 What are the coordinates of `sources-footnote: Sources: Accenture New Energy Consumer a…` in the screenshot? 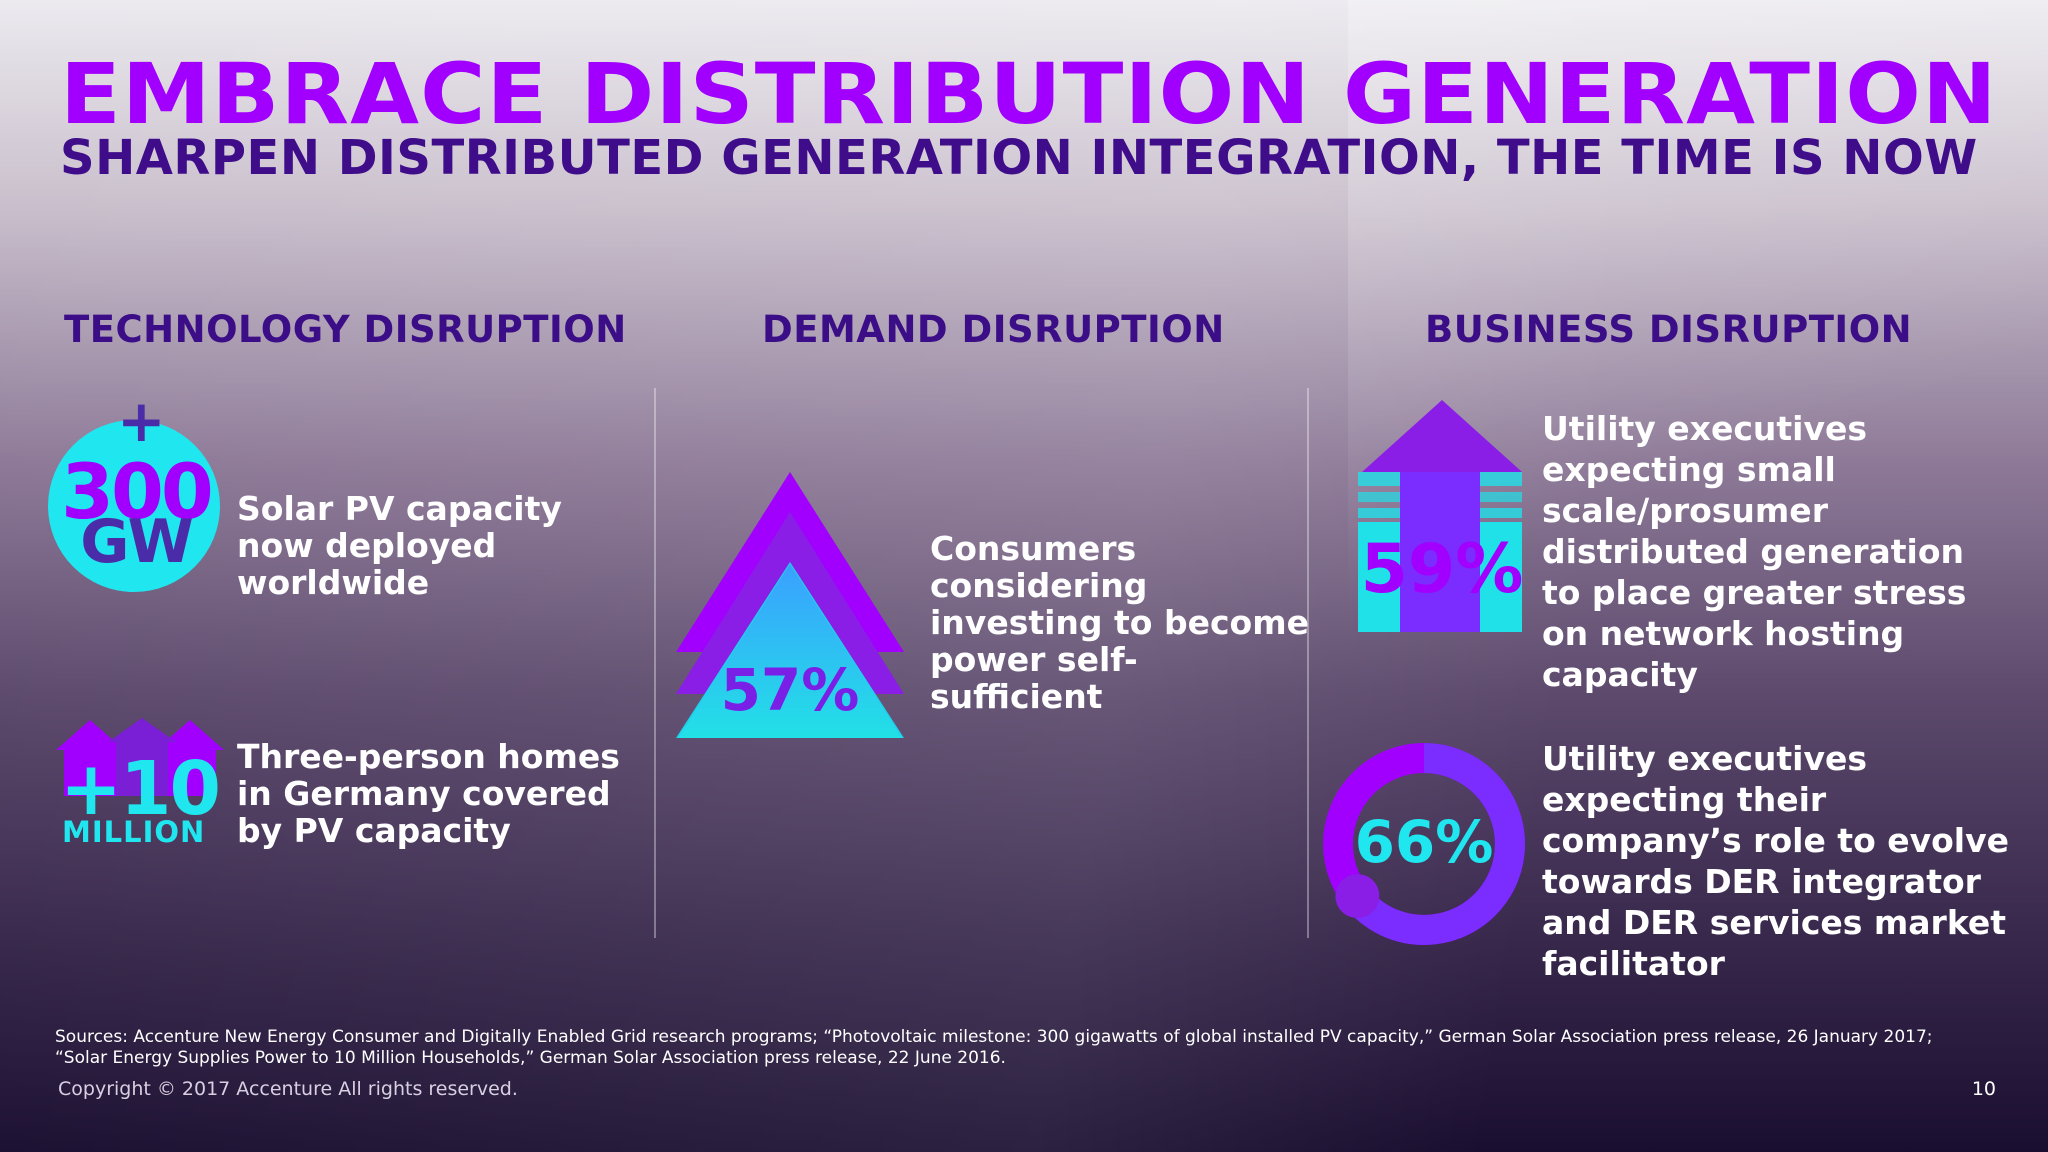 It's located at (994, 1047).